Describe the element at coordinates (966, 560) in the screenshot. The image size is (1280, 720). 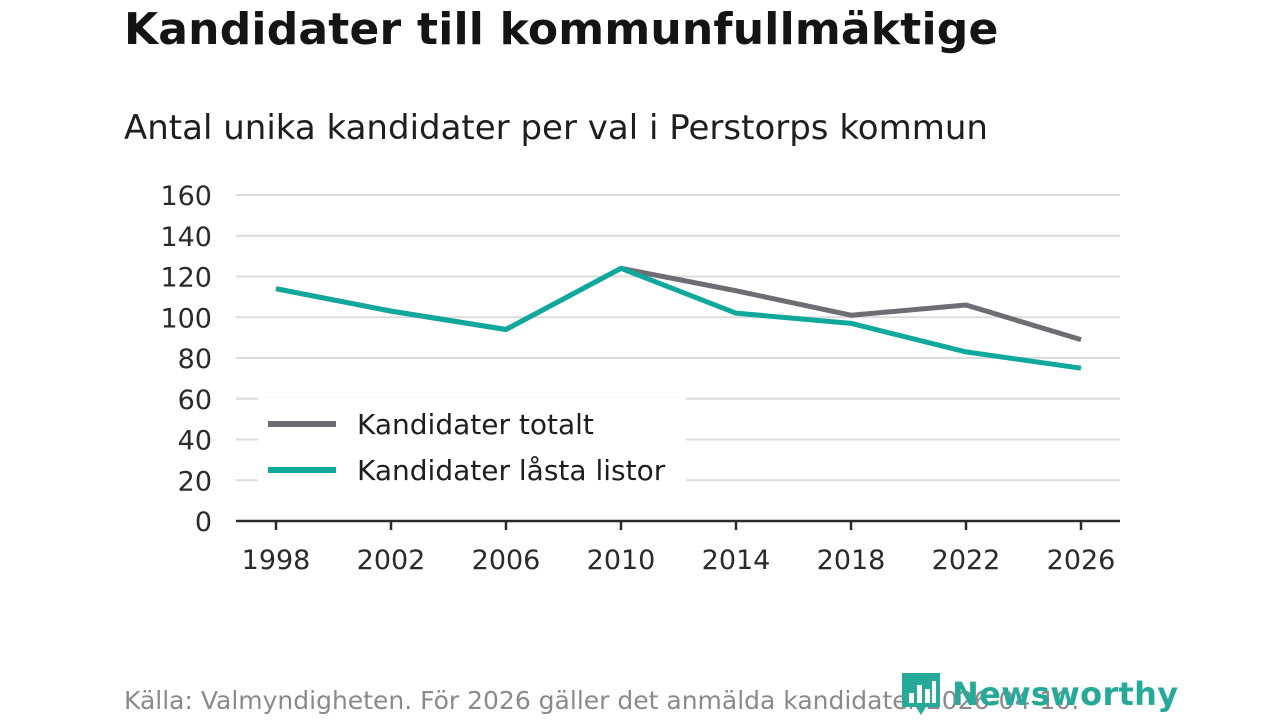
I see `x-tick-label: 2022` at that location.